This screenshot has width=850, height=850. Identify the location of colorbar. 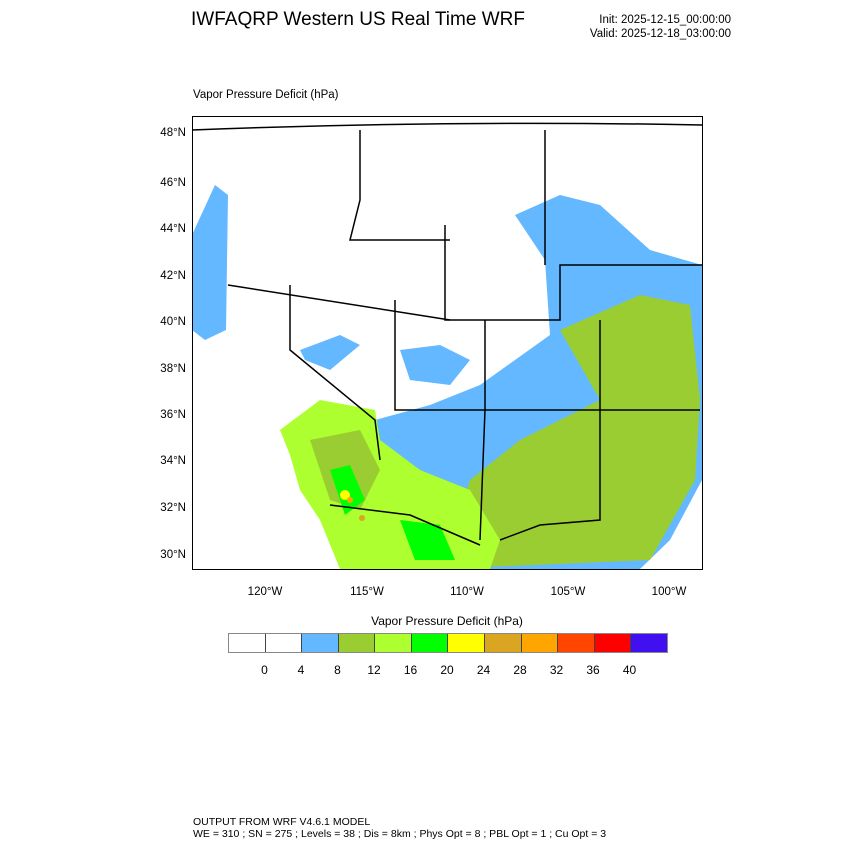
(448, 643).